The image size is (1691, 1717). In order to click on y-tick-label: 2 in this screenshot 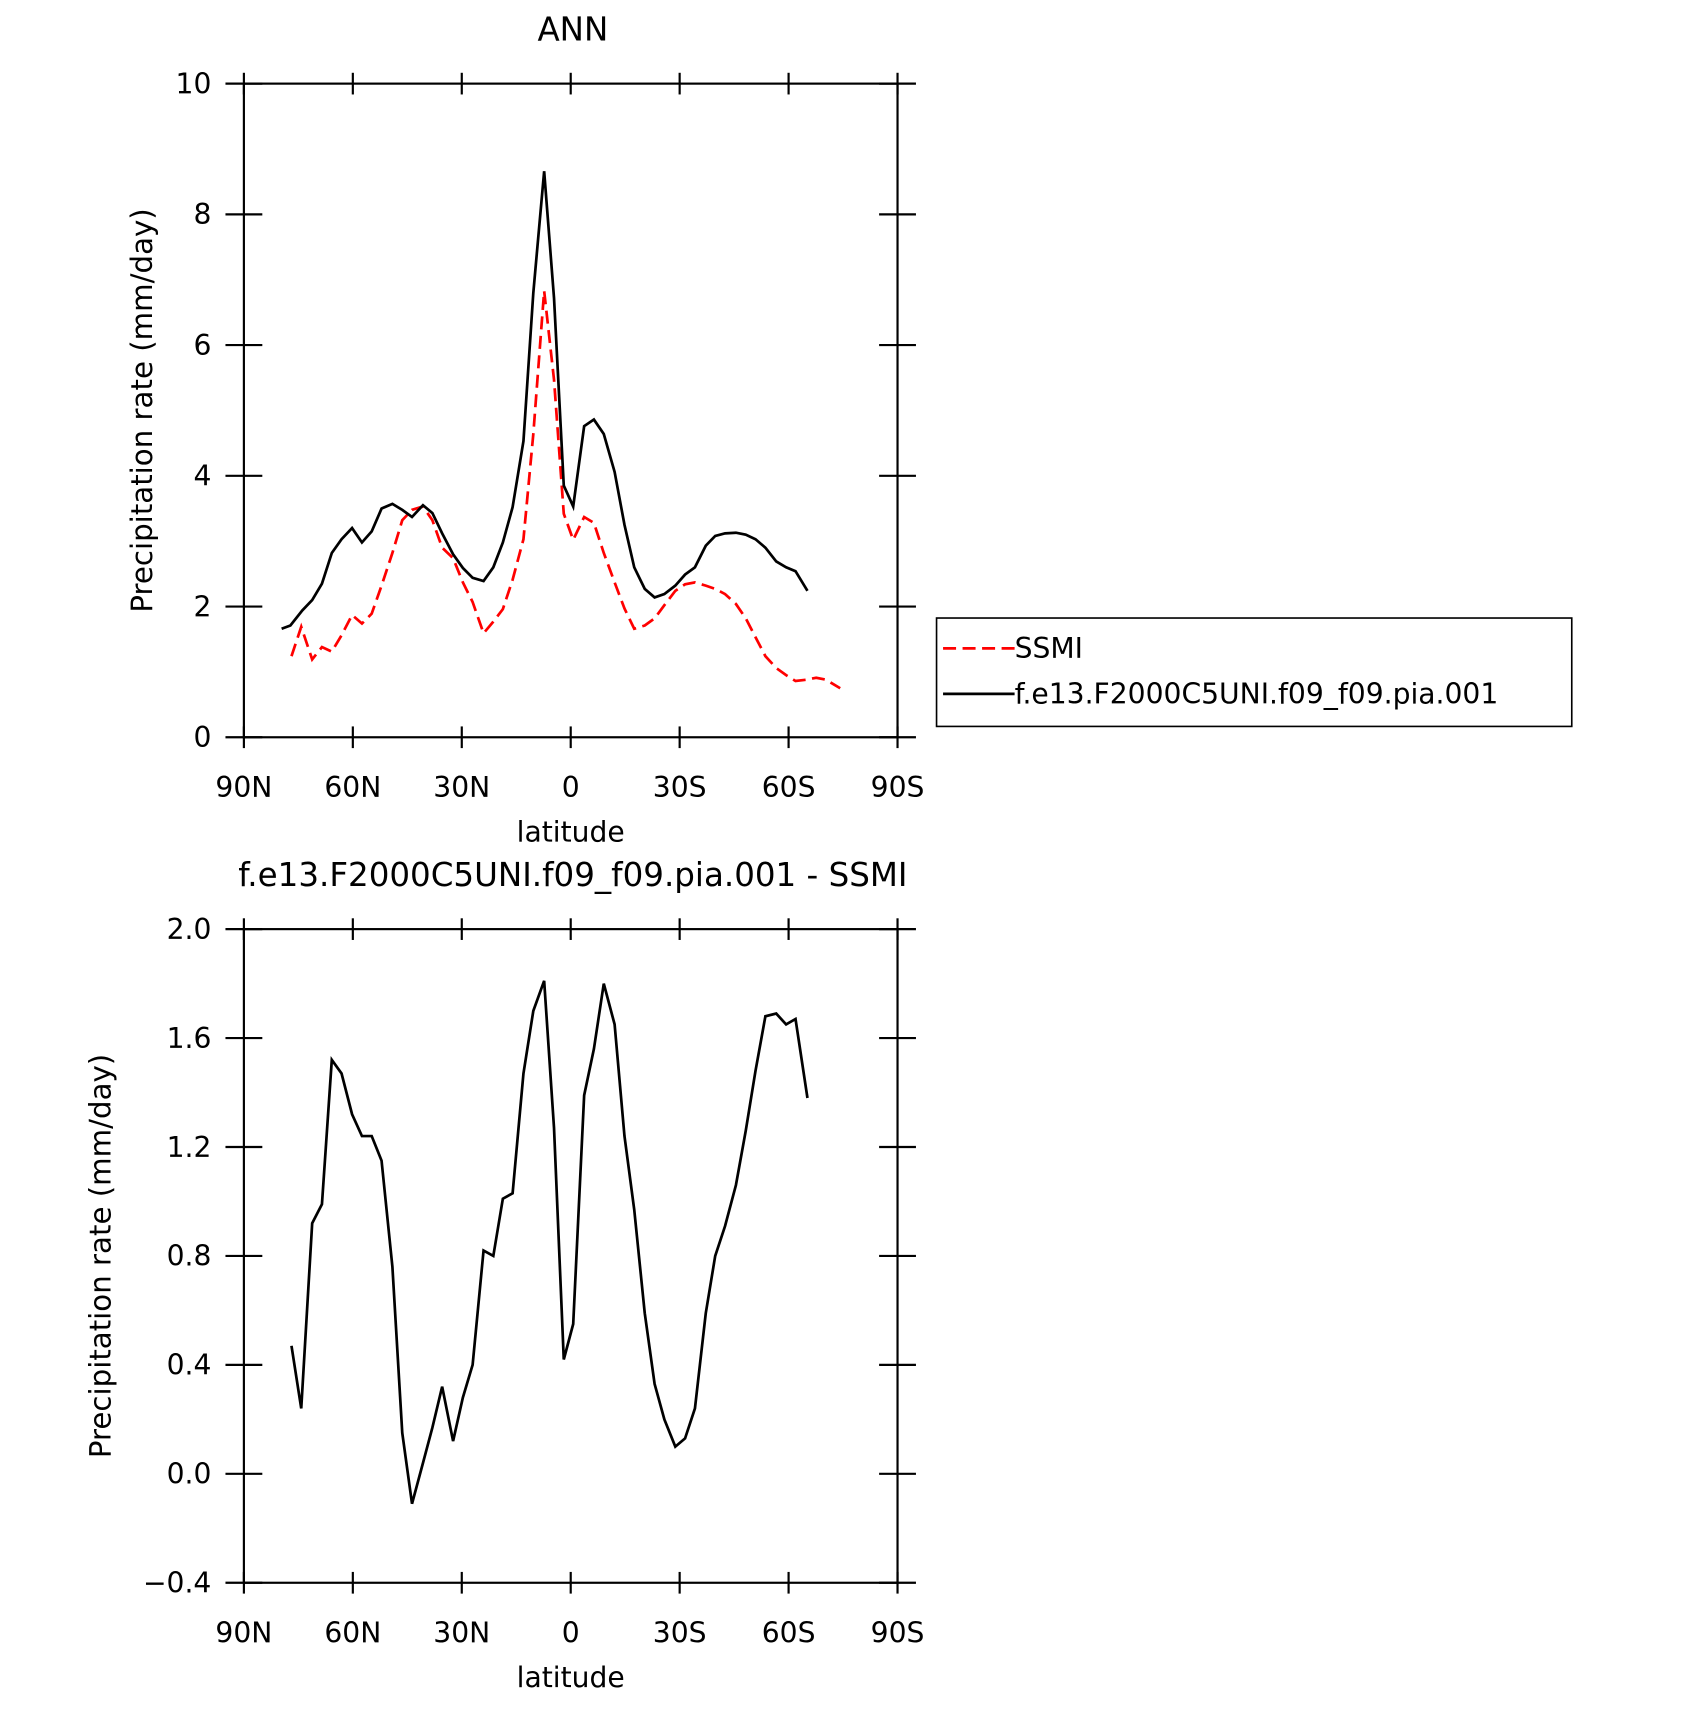, I will do `click(202, 606)`.